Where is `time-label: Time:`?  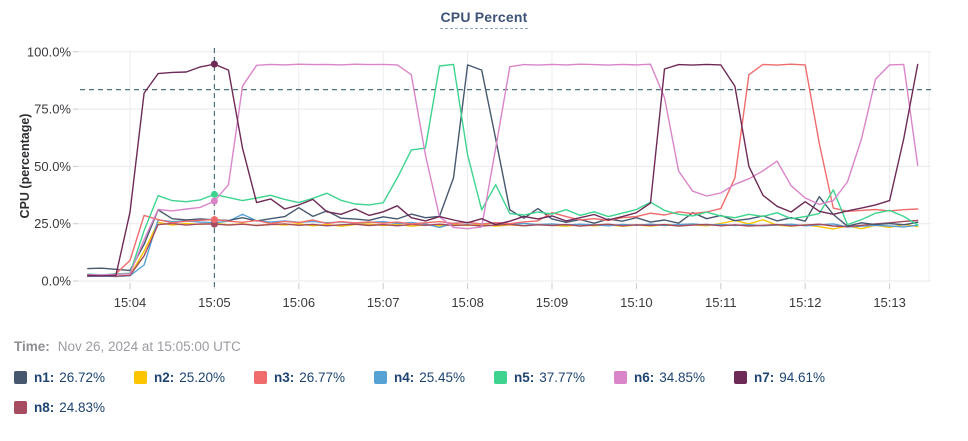
time-label: Time: is located at coordinates (32, 346).